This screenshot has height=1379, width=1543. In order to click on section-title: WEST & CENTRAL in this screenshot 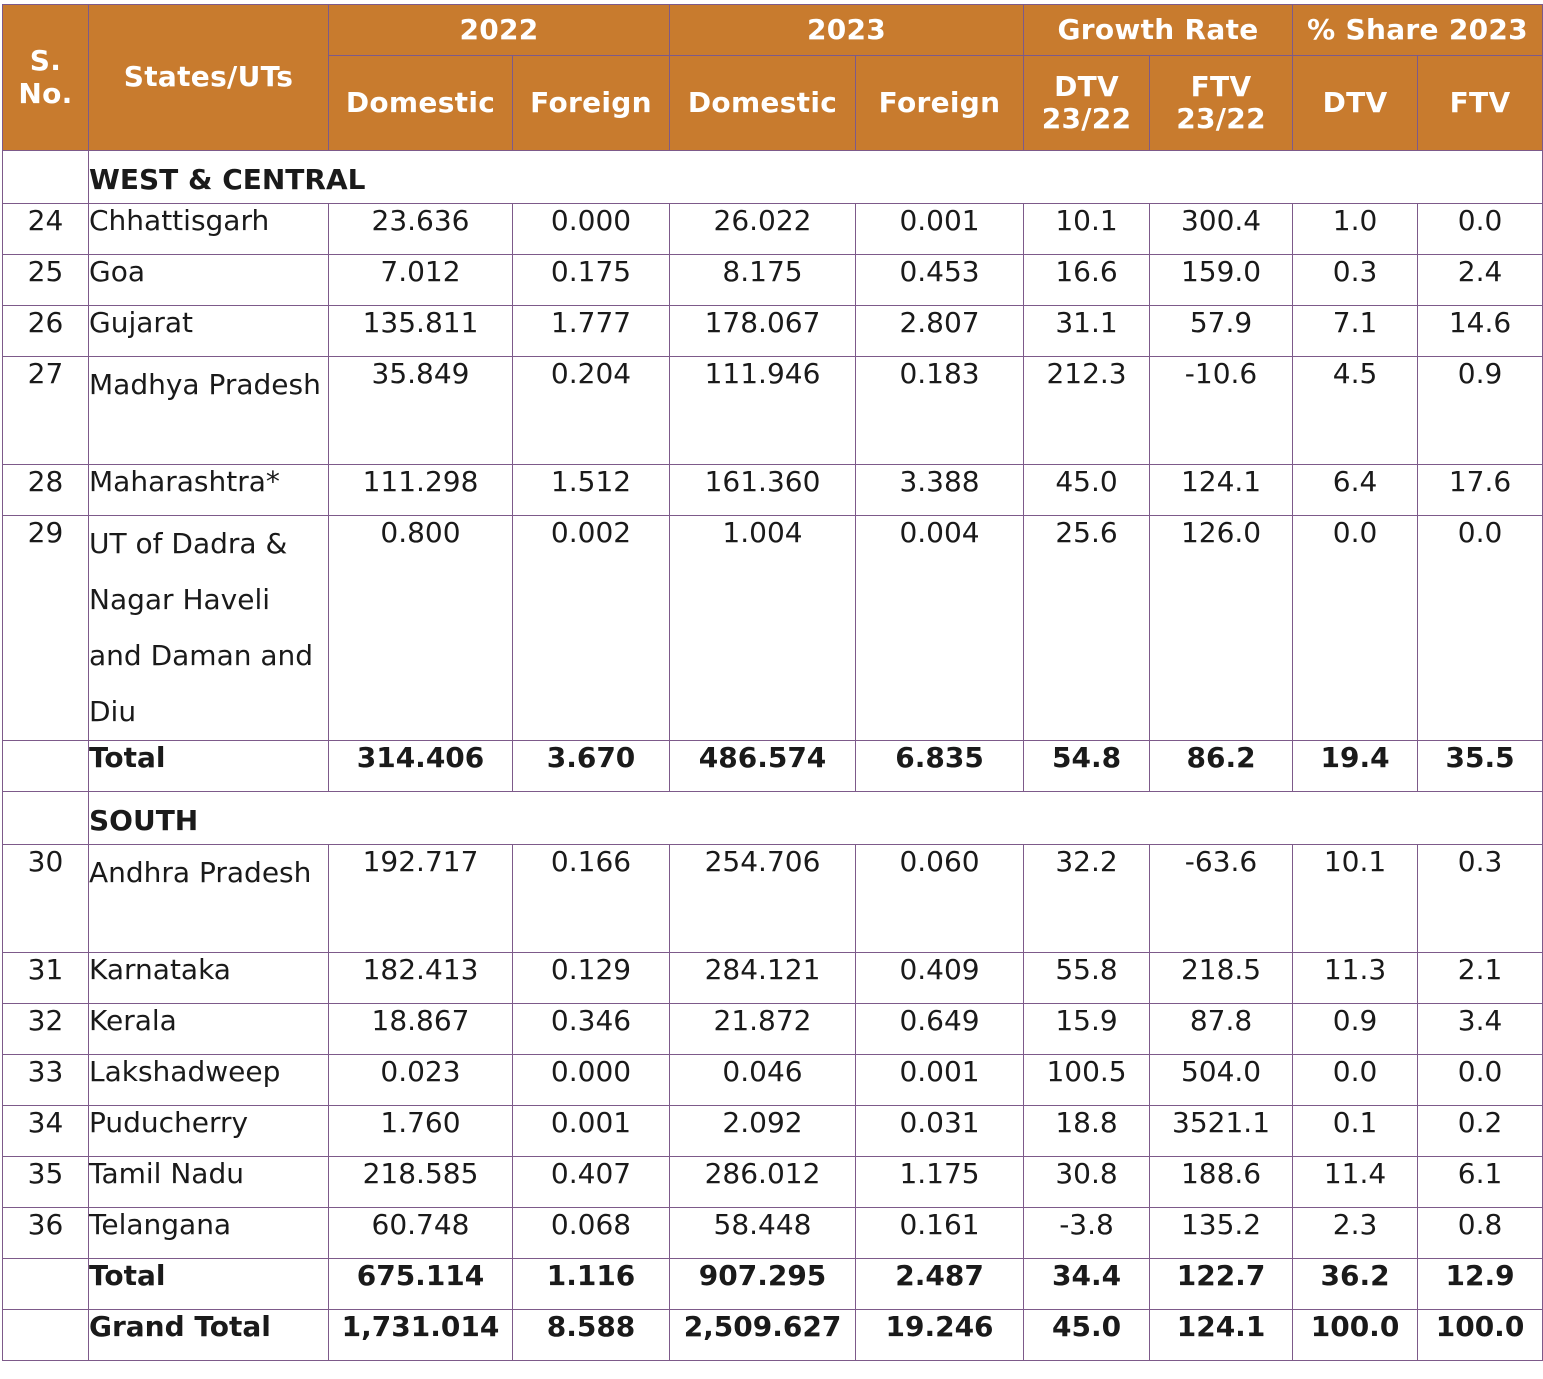, I will do `click(815, 177)`.